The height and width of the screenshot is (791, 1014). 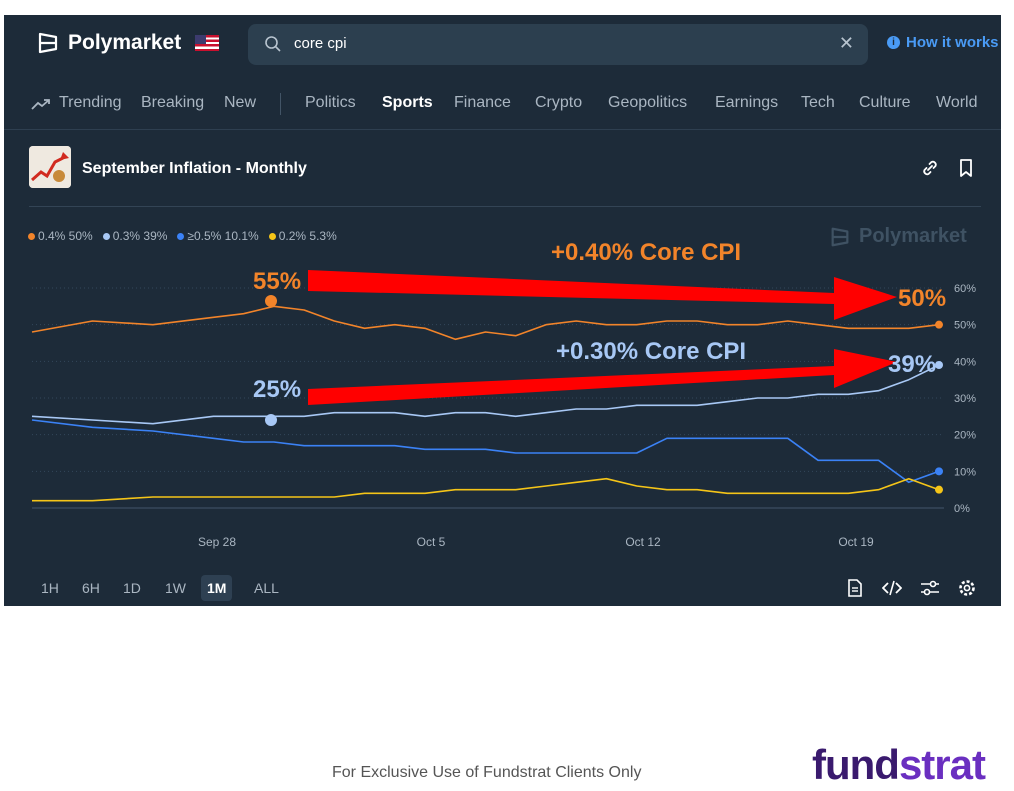 I want to click on nav-politics: Politics, so click(x=330, y=102).